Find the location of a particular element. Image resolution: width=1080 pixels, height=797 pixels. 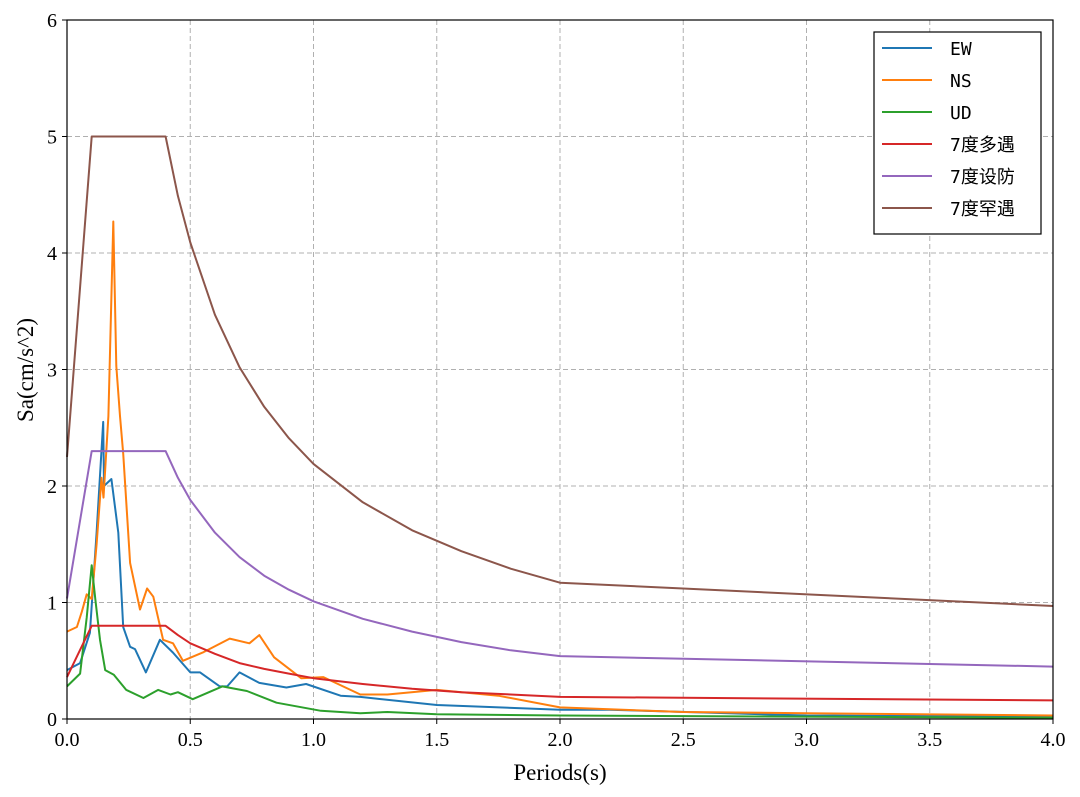

x-tick-label: 3.0 is located at coordinates (806, 740).